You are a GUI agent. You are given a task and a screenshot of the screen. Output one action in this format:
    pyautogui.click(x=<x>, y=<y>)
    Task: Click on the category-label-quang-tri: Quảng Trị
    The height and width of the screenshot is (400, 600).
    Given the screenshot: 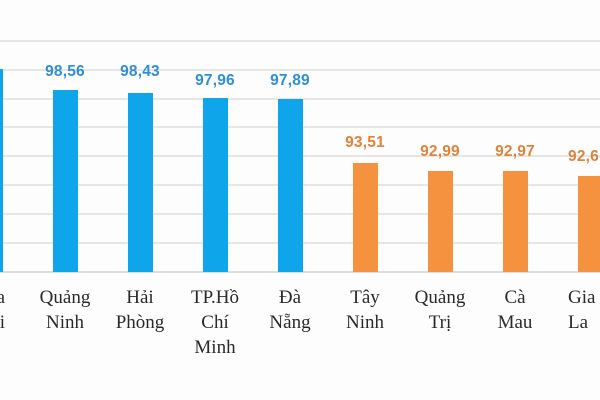 What is the action you would take?
    pyautogui.click(x=440, y=310)
    